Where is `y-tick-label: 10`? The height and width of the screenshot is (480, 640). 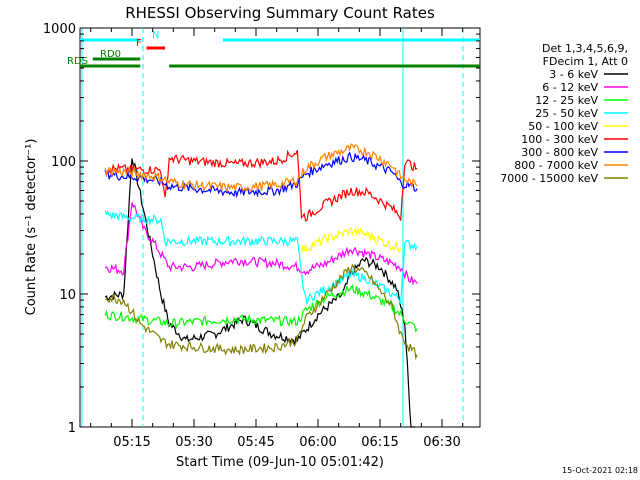 y-tick-label: 10 is located at coordinates (67, 295).